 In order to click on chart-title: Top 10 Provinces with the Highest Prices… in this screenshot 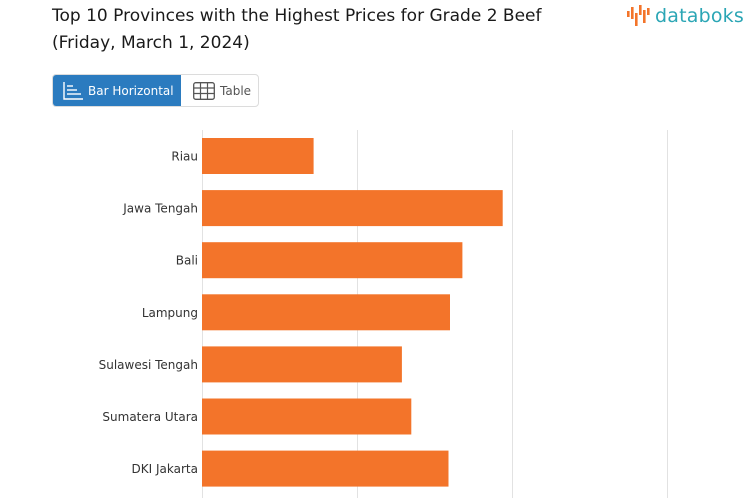, I will do `click(332, 30)`.